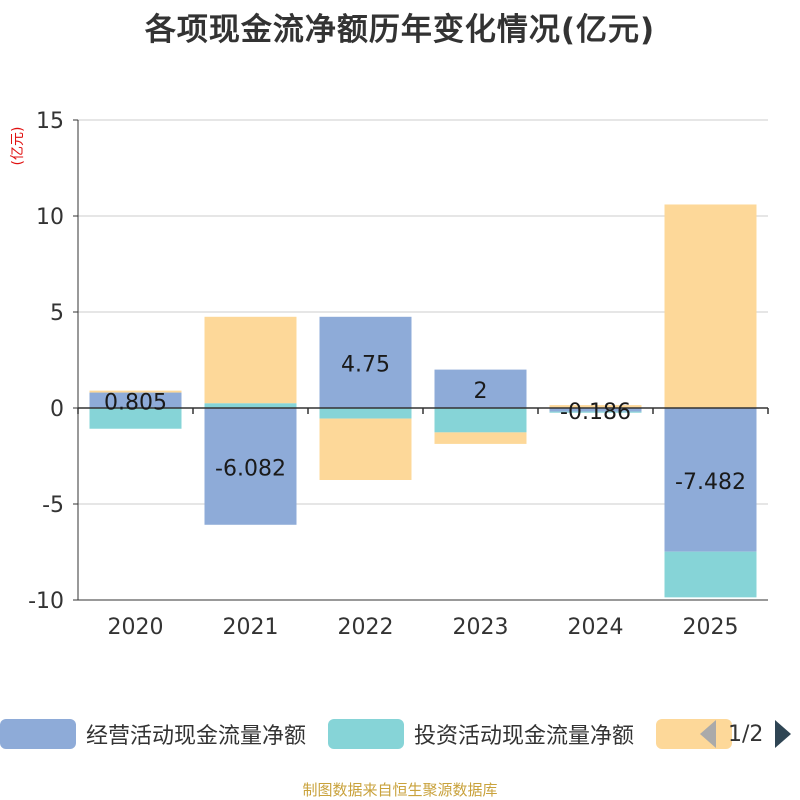 This screenshot has height=800, width=800. I want to click on x-tick-label-2023: 2023, so click(481, 627).